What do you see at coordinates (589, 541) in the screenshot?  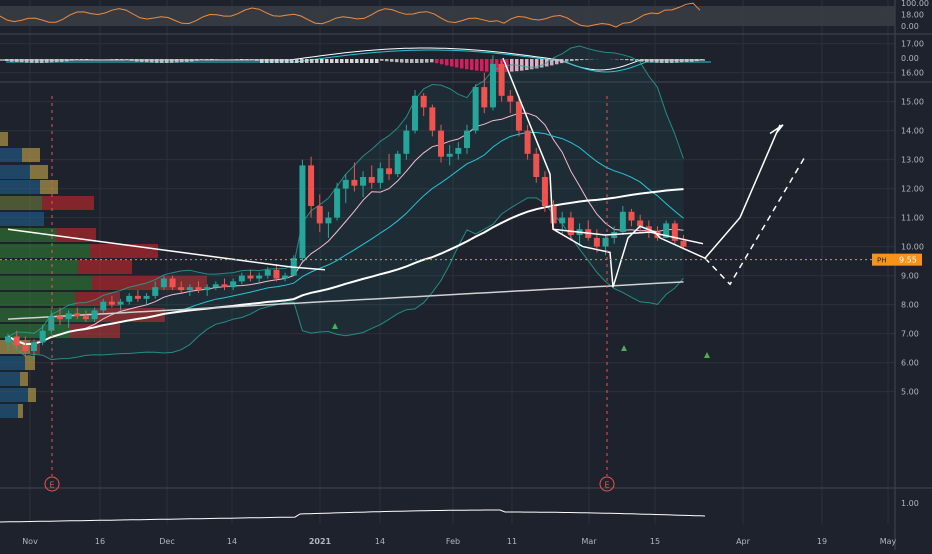 I see `x-tick-label: Mar` at bounding box center [589, 541].